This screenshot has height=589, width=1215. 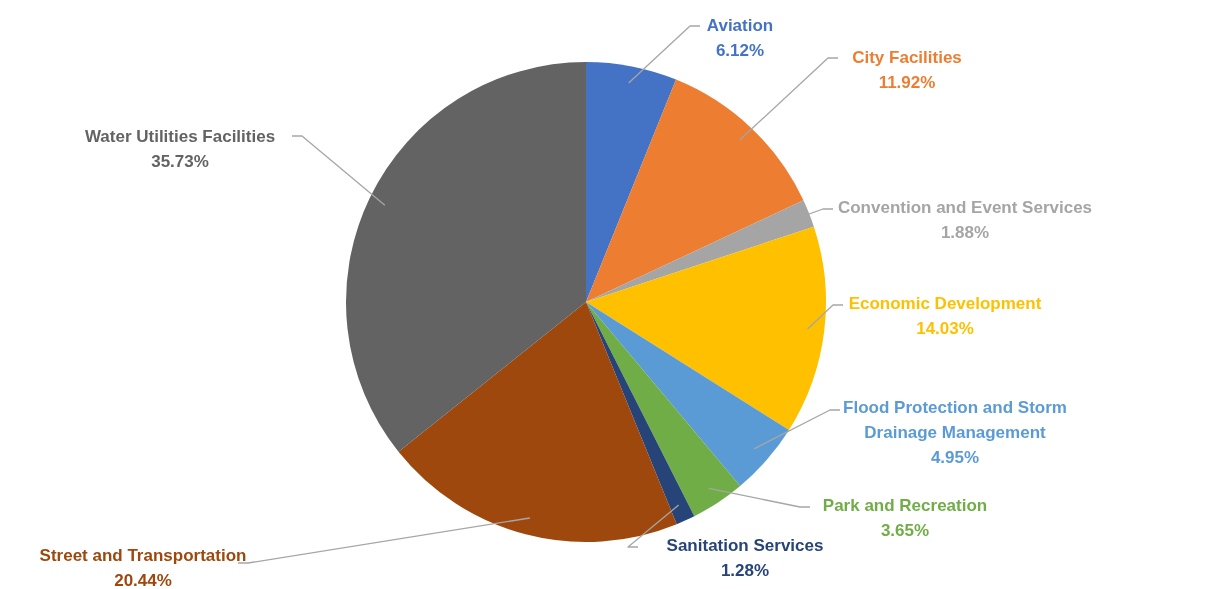 I want to click on slice-label: Park and Recreation, so click(x=905, y=506).